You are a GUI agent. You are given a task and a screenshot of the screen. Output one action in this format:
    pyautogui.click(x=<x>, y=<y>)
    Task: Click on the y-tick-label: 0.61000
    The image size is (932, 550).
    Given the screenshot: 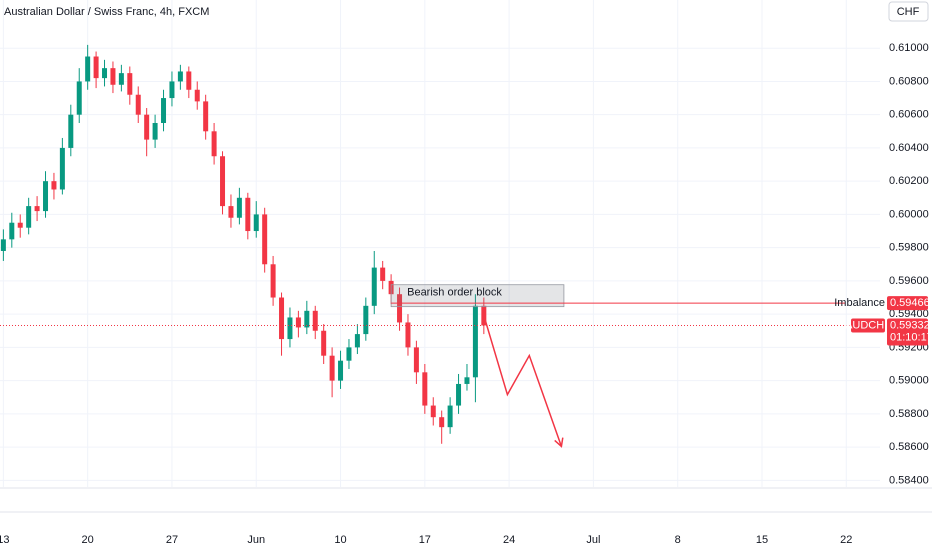 What is the action you would take?
    pyautogui.click(x=909, y=48)
    